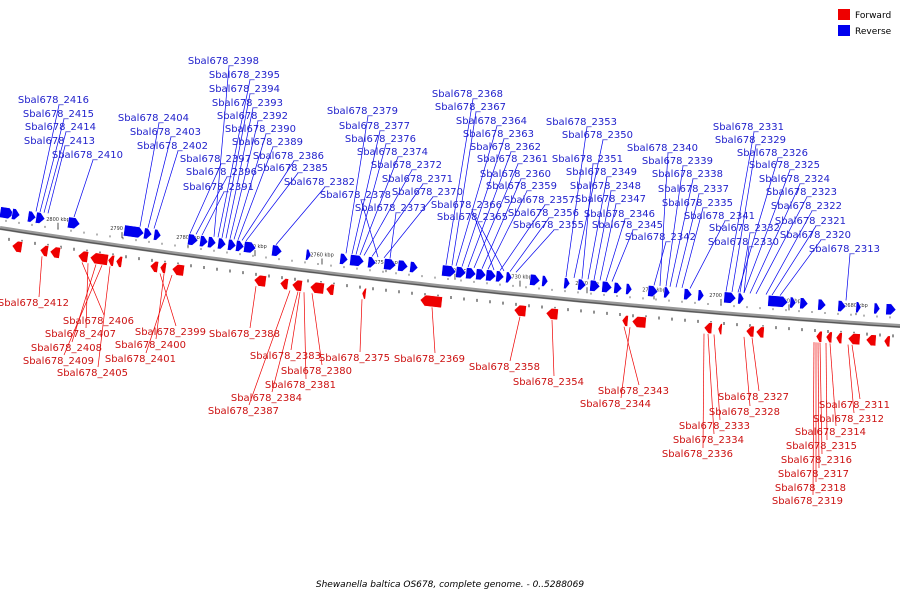  Describe the element at coordinates (539, 200) in the screenshot. I see `gene-label: Sbal678_2357` at that location.